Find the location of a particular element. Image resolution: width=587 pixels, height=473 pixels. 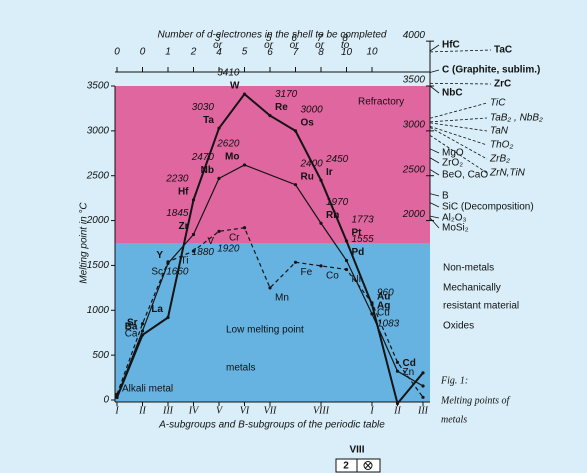

point-label: Cd is located at coordinates (409, 363).